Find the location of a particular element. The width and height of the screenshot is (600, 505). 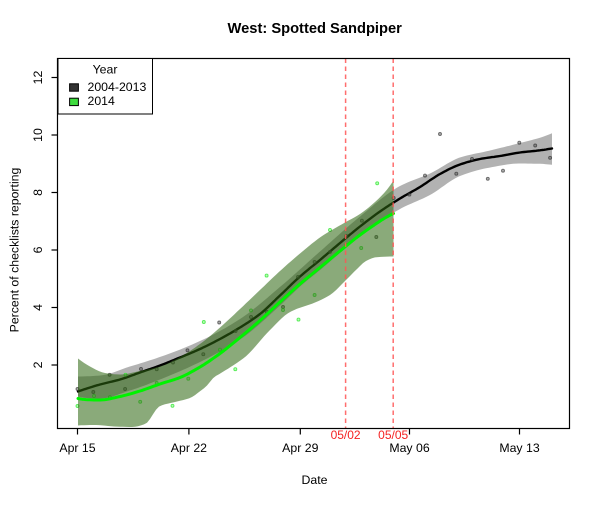

svg-text: West: Spotted Sandpiper is located at coordinates (315, 29).